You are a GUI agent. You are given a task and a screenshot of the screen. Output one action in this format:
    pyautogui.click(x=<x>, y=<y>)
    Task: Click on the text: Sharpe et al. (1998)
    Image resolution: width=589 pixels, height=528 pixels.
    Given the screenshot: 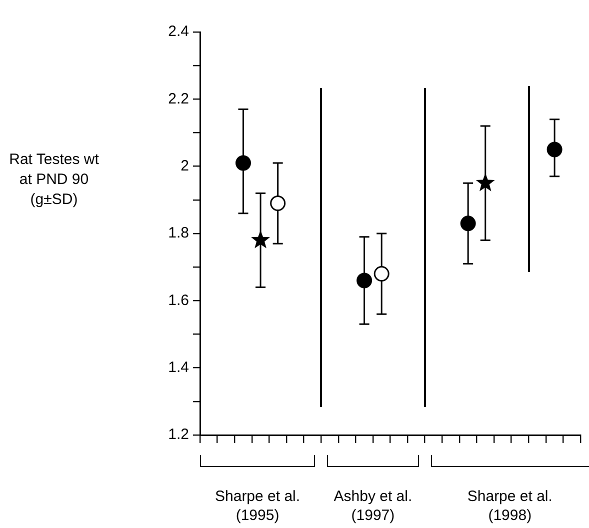 What is the action you would take?
    pyautogui.click(x=510, y=506)
    